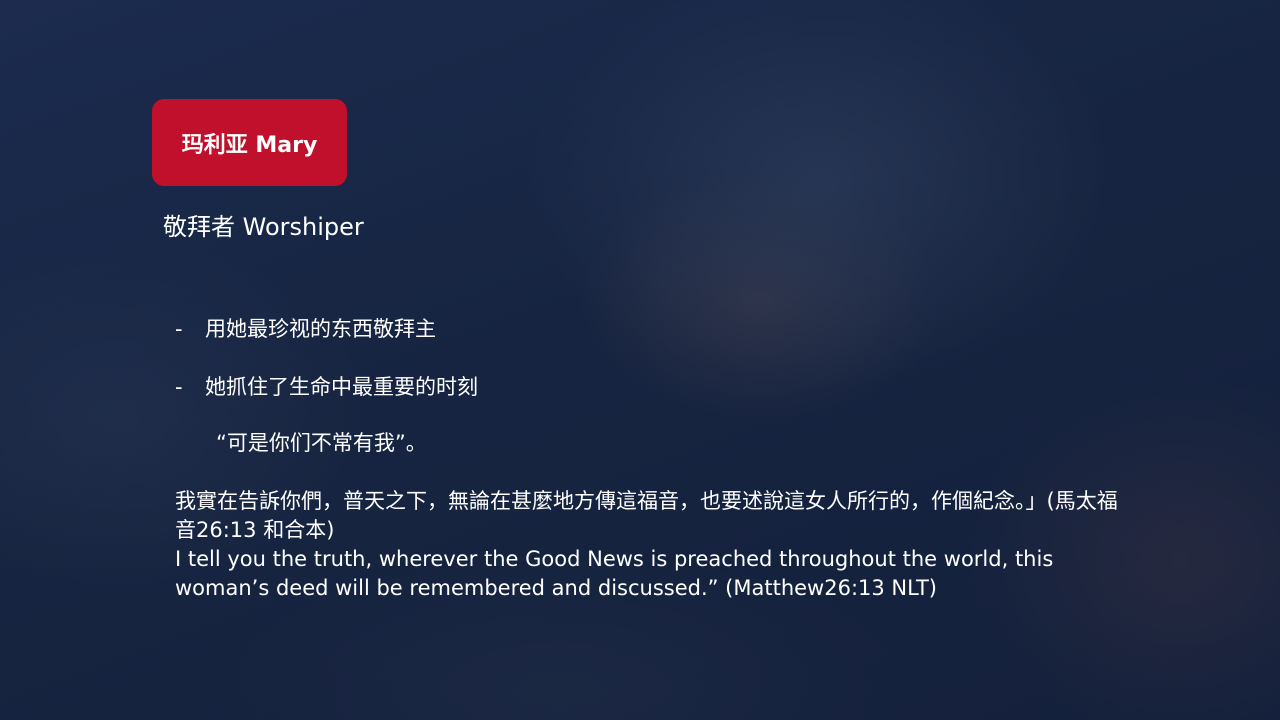  Describe the element at coordinates (655, 341) in the screenshot. I see `bullet-item: - 用她最珍视的东西敬拜主` at that location.